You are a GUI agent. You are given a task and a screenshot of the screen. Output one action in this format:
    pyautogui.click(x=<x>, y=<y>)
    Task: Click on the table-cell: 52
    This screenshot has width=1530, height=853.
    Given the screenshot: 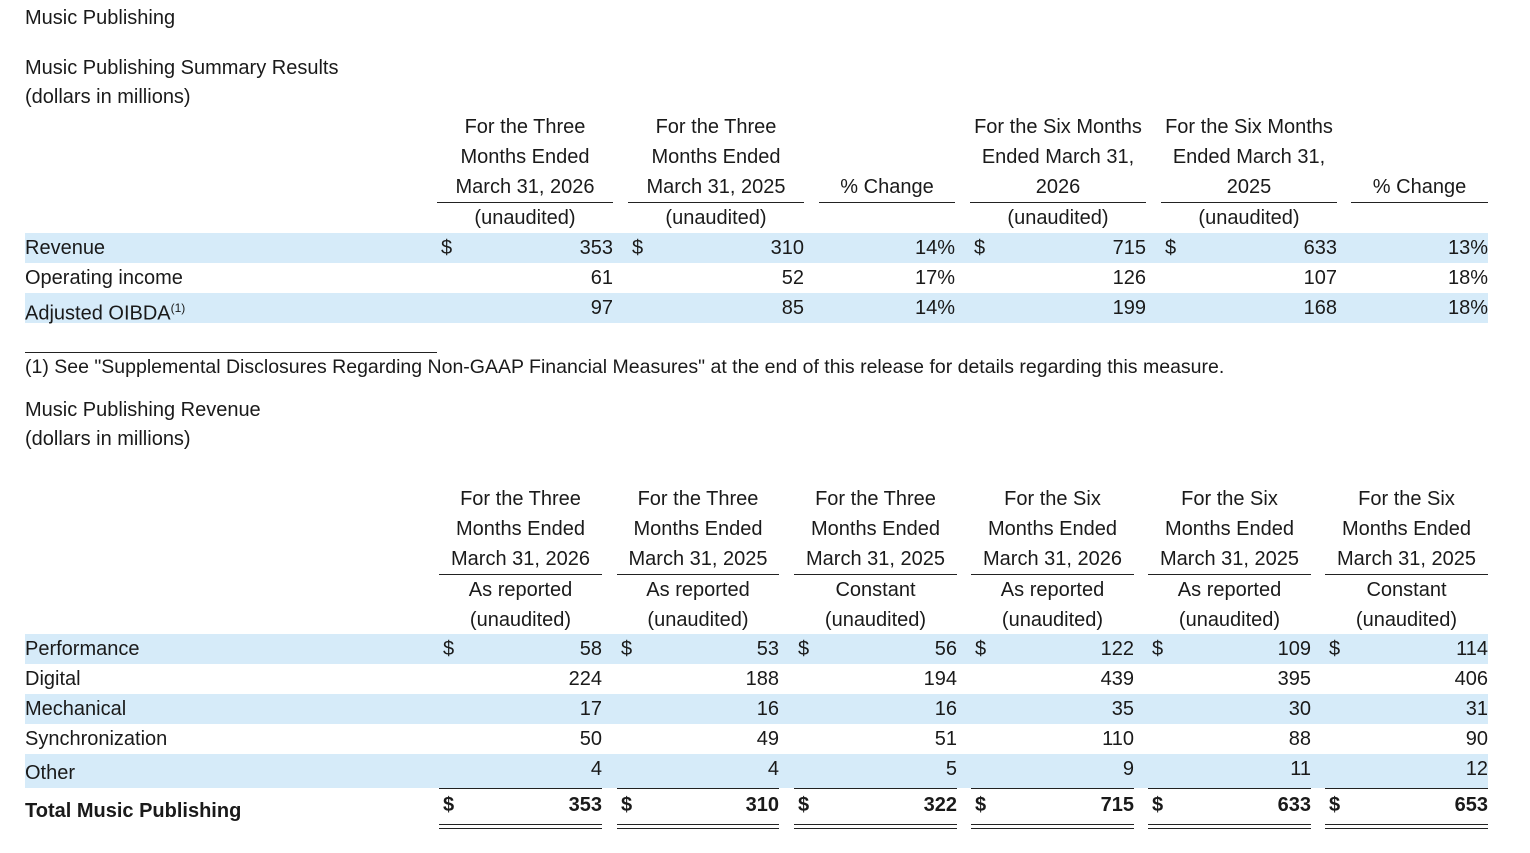 What is the action you would take?
    pyautogui.click(x=792, y=278)
    